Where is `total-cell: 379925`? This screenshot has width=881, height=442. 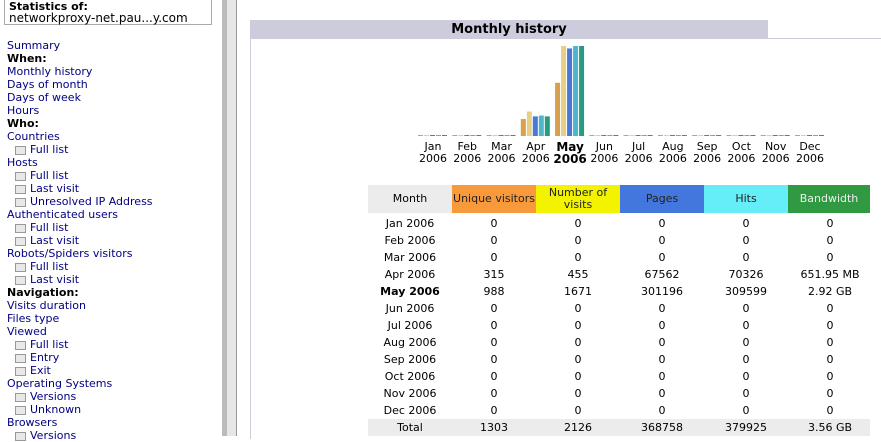 total-cell: 379925 is located at coordinates (746, 427).